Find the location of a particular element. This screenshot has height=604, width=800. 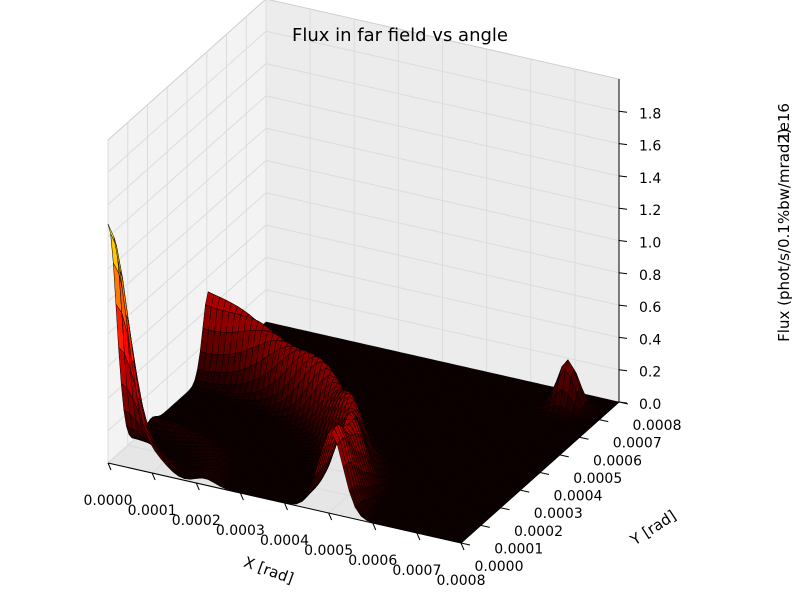

y-tick-label: 0.0006 is located at coordinates (617, 461).